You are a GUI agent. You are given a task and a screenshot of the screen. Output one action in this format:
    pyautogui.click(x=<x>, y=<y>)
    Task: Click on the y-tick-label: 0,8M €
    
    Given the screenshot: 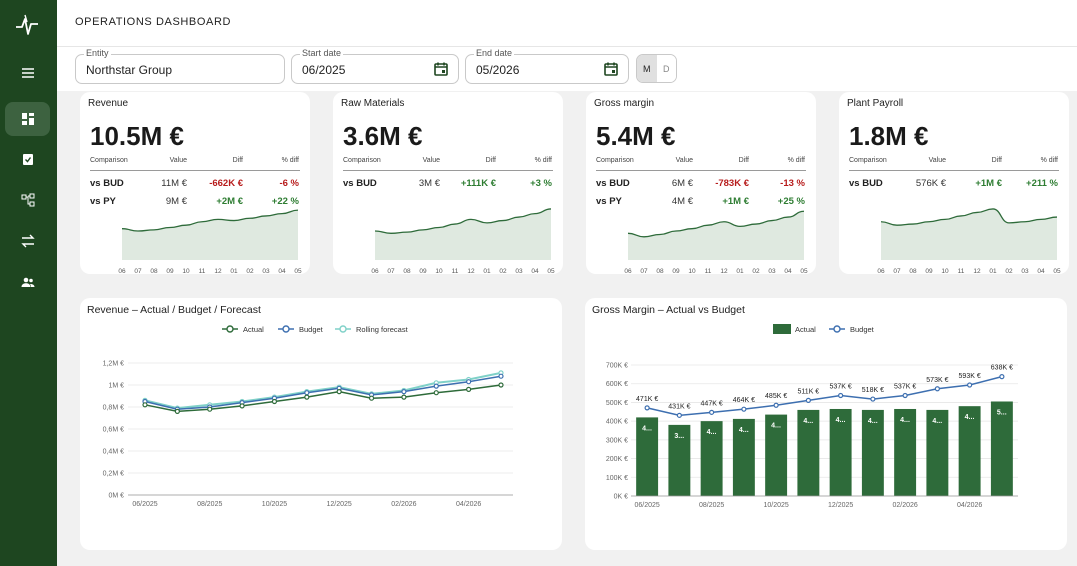 What is the action you would take?
    pyautogui.click(x=114, y=408)
    